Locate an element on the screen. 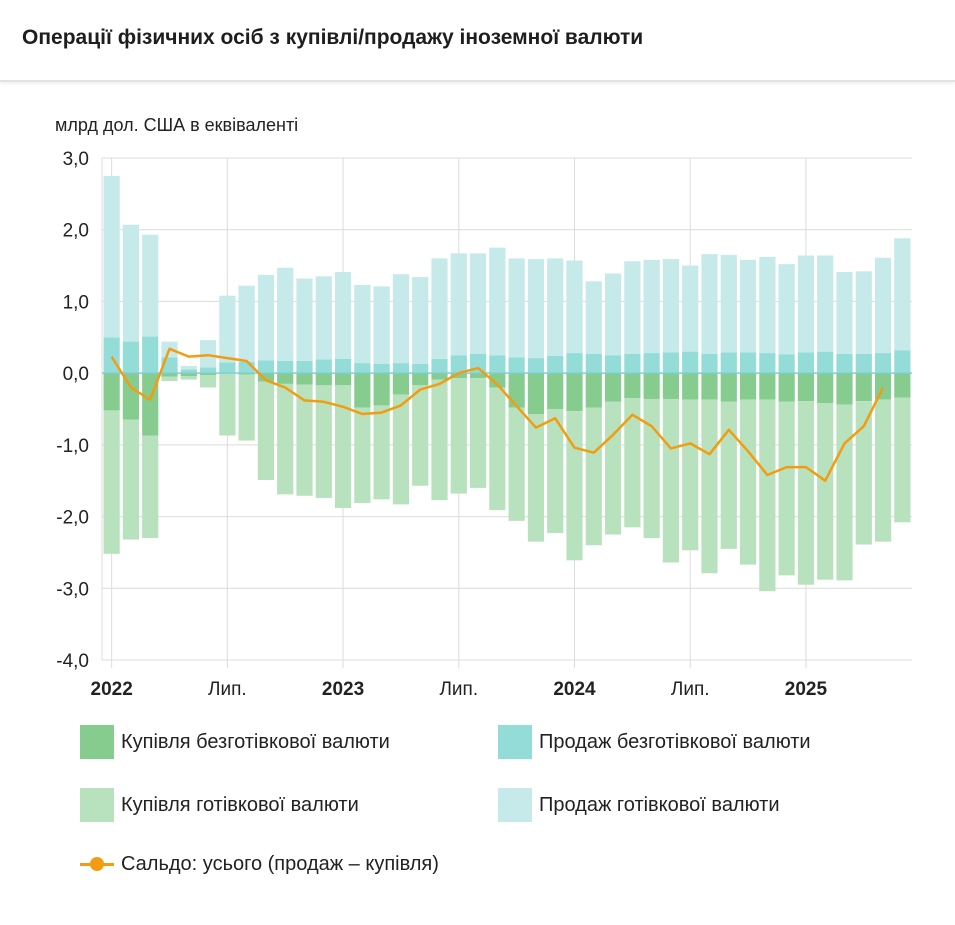  legend-label-buy-noncash: Купівля безготівкової валюти is located at coordinates (255, 741).